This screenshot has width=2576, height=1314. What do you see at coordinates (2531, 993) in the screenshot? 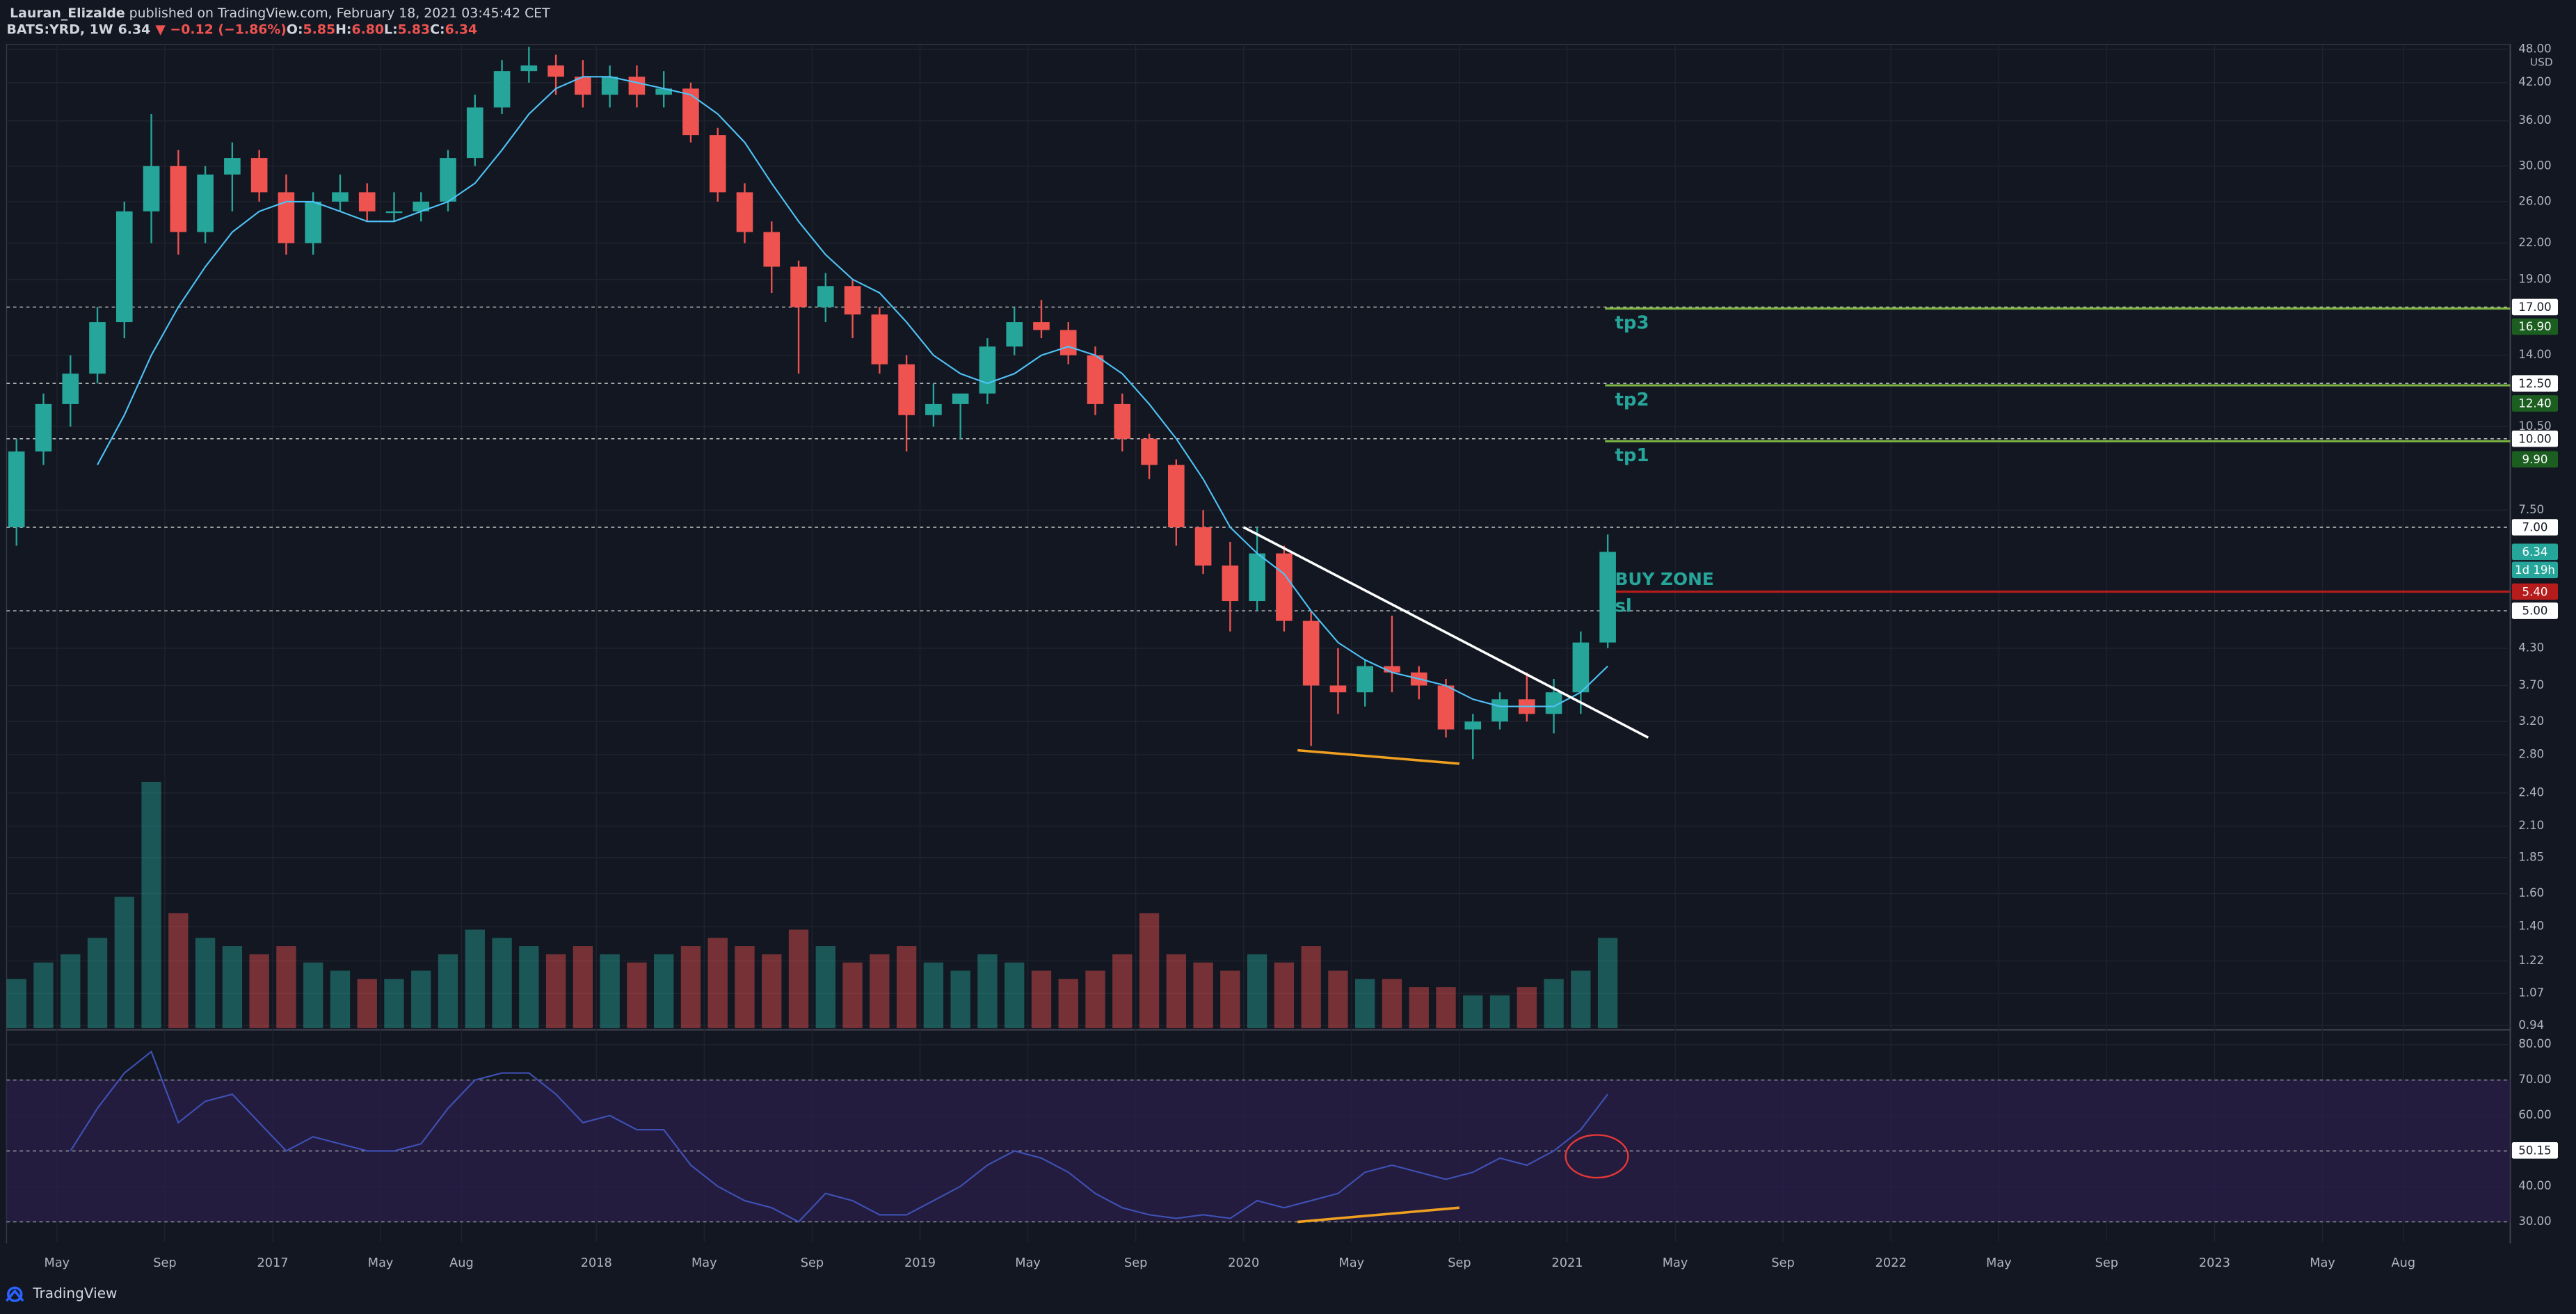
I see `y-tick-label: 1.07` at bounding box center [2531, 993].